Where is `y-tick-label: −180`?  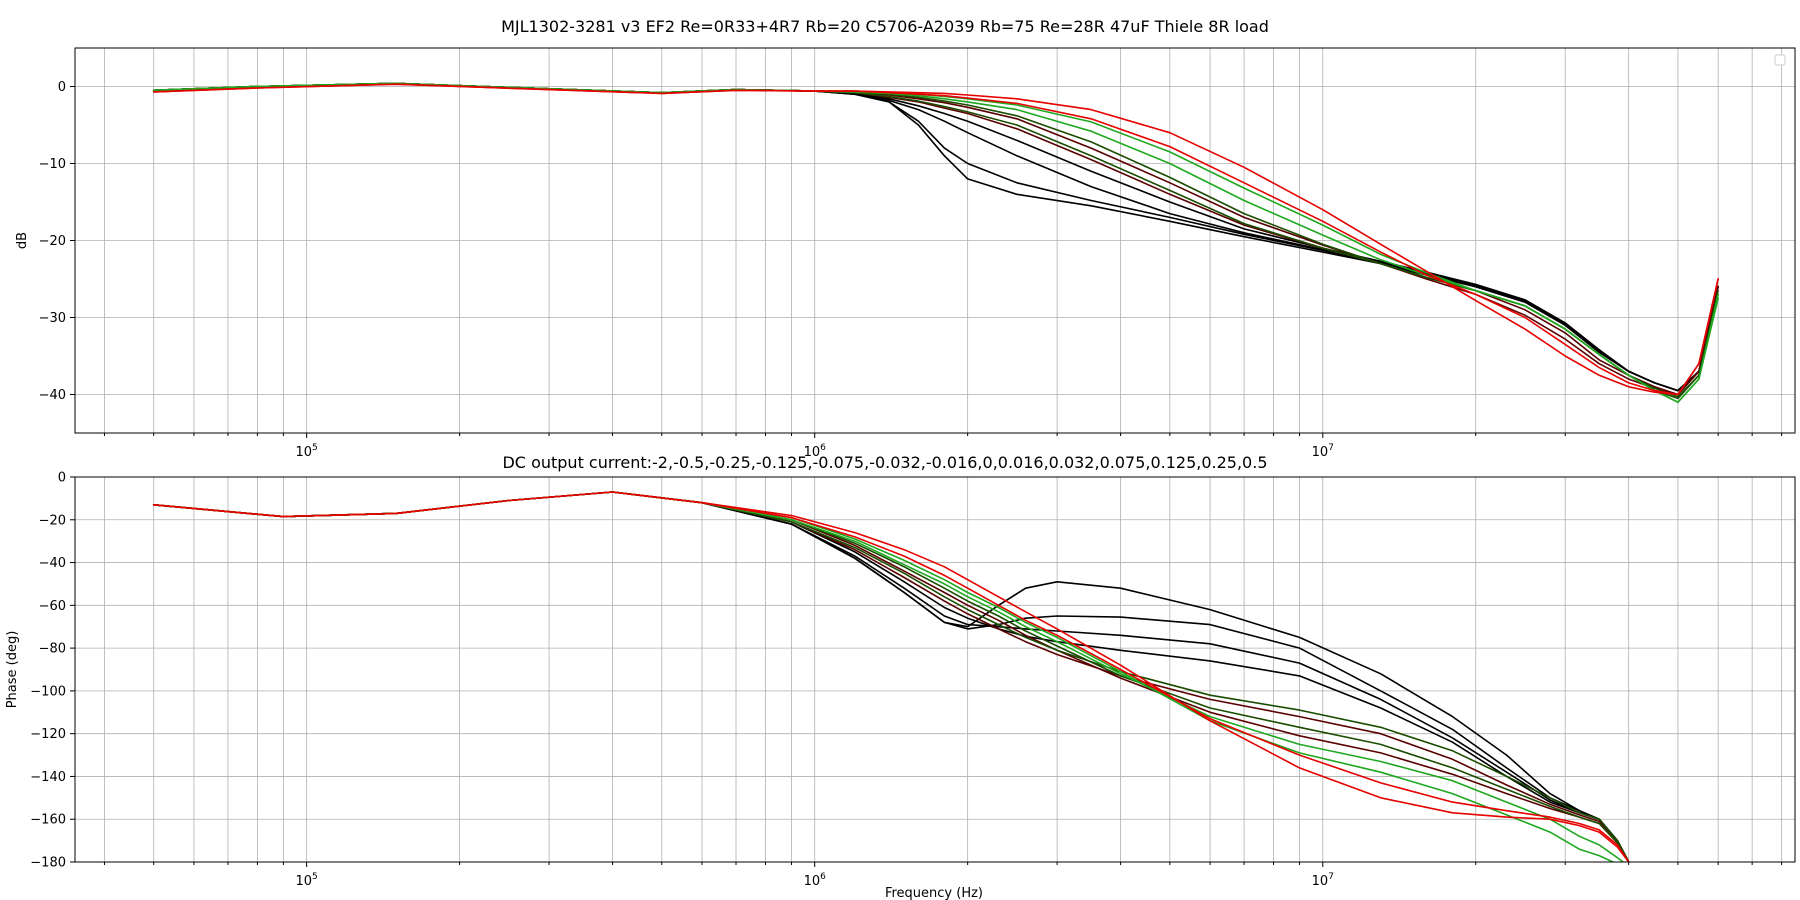
y-tick-label: −180 is located at coordinates (48, 863).